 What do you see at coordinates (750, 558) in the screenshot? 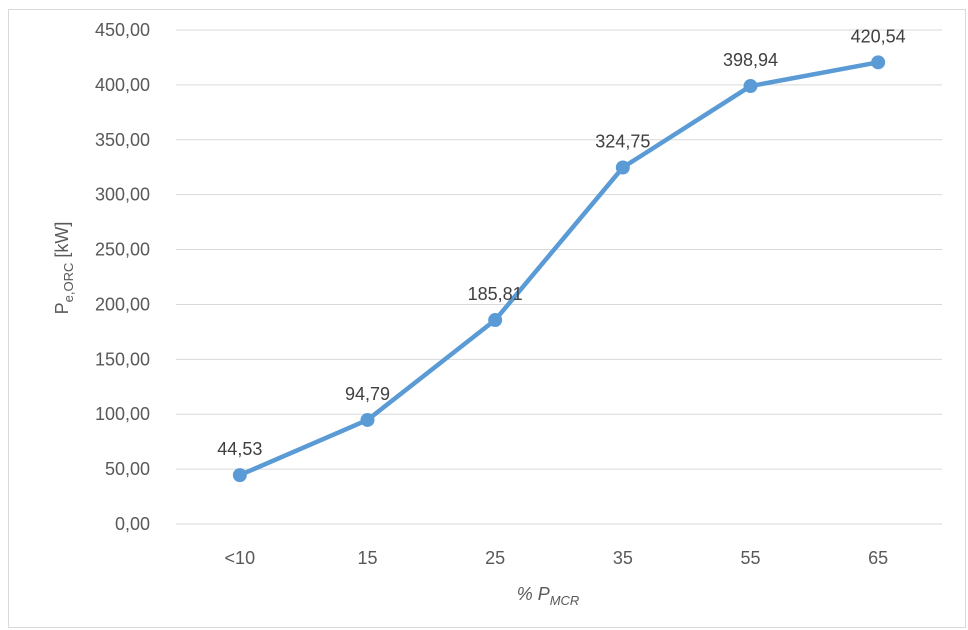
I see `x-tick-label: 55` at bounding box center [750, 558].